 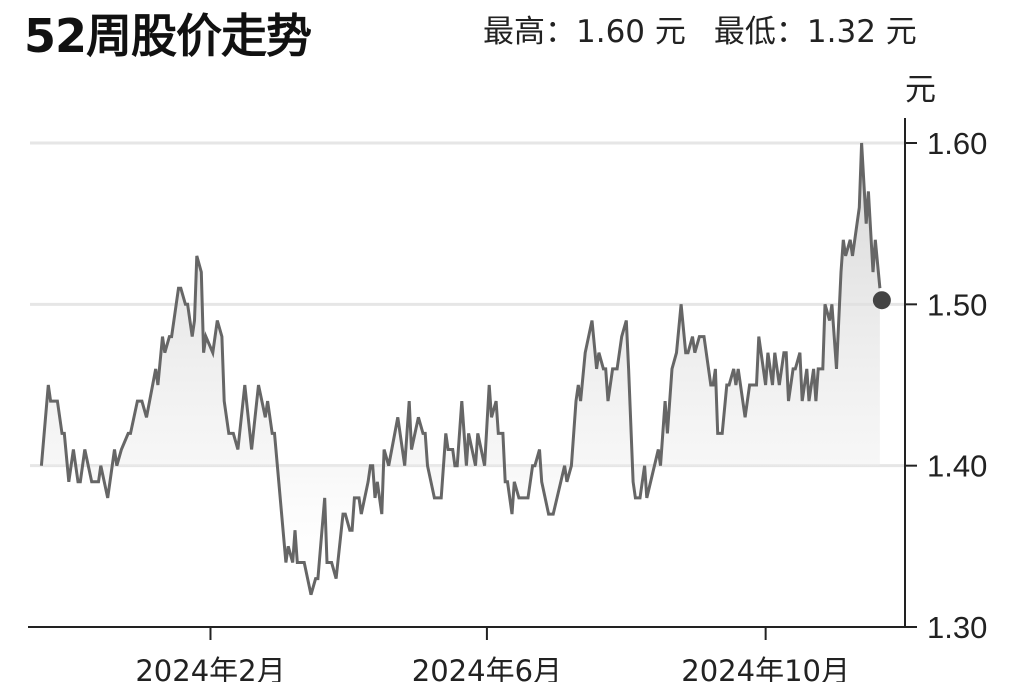 What do you see at coordinates (957, 143) in the screenshot?
I see `y-tick-label: 1.60` at bounding box center [957, 143].